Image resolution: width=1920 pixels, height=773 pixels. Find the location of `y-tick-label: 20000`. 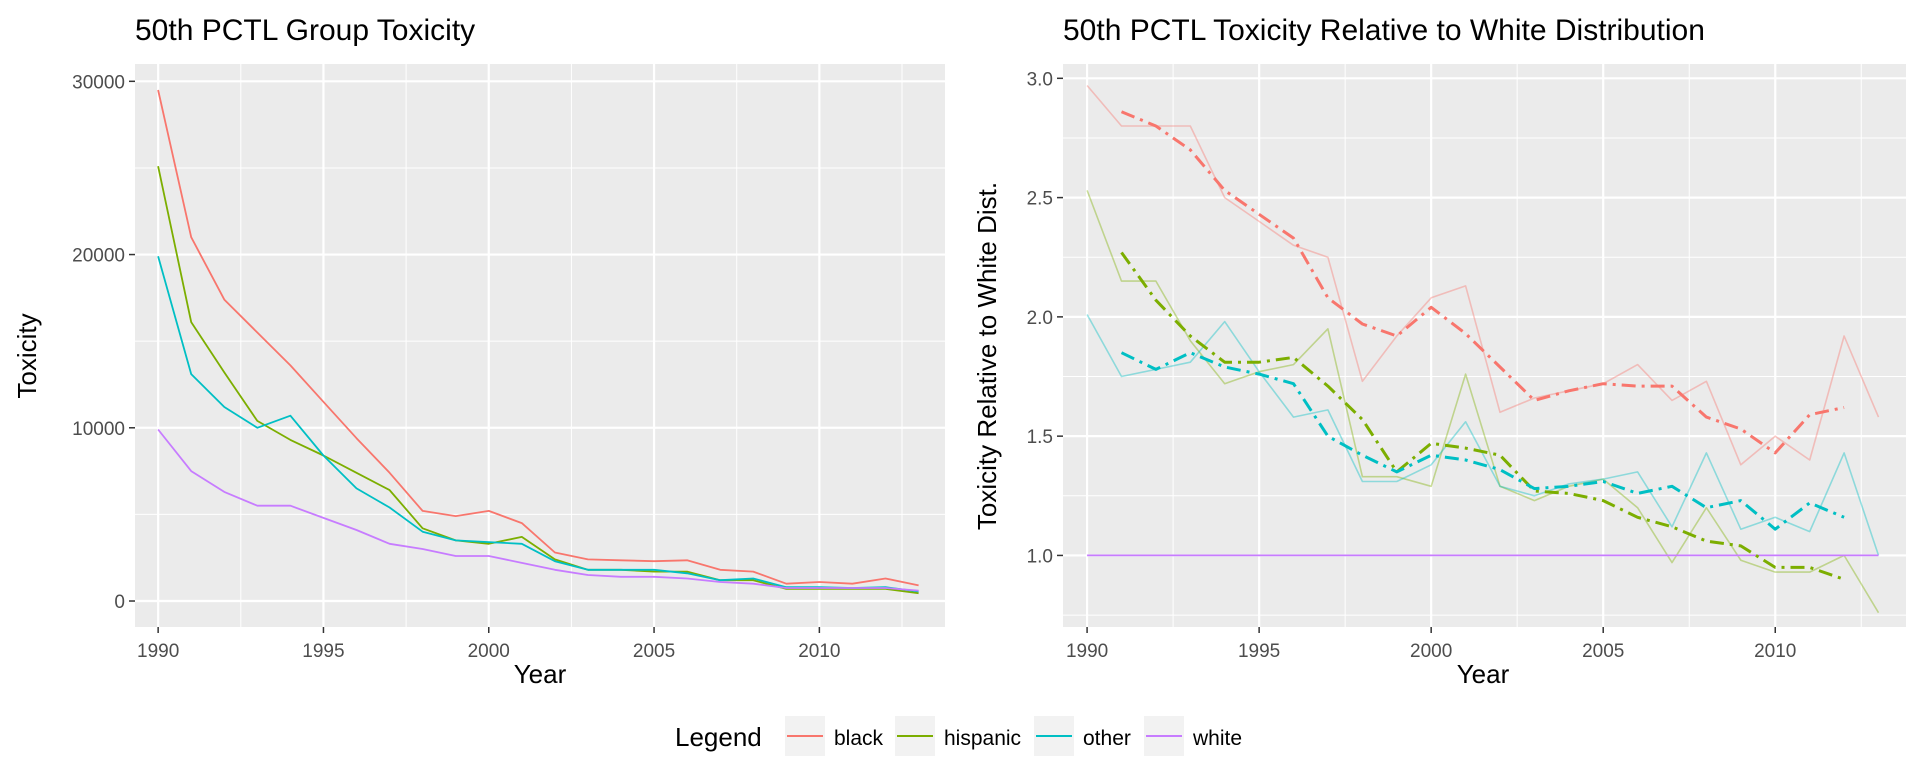

y-tick-label: 20000 is located at coordinates (98, 256).